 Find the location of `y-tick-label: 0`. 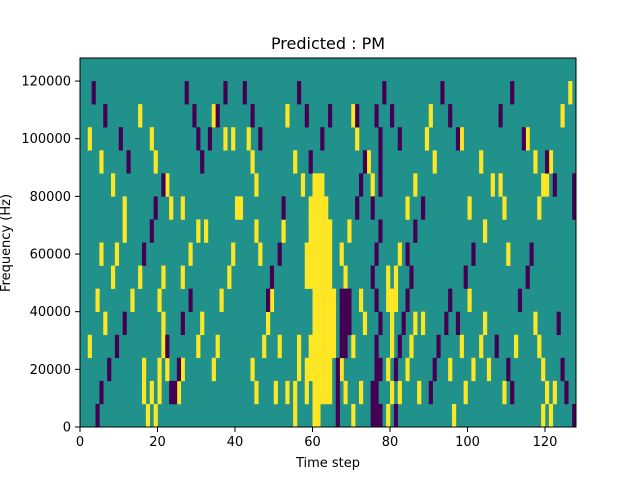

y-tick-label: 0 is located at coordinates (67, 428).